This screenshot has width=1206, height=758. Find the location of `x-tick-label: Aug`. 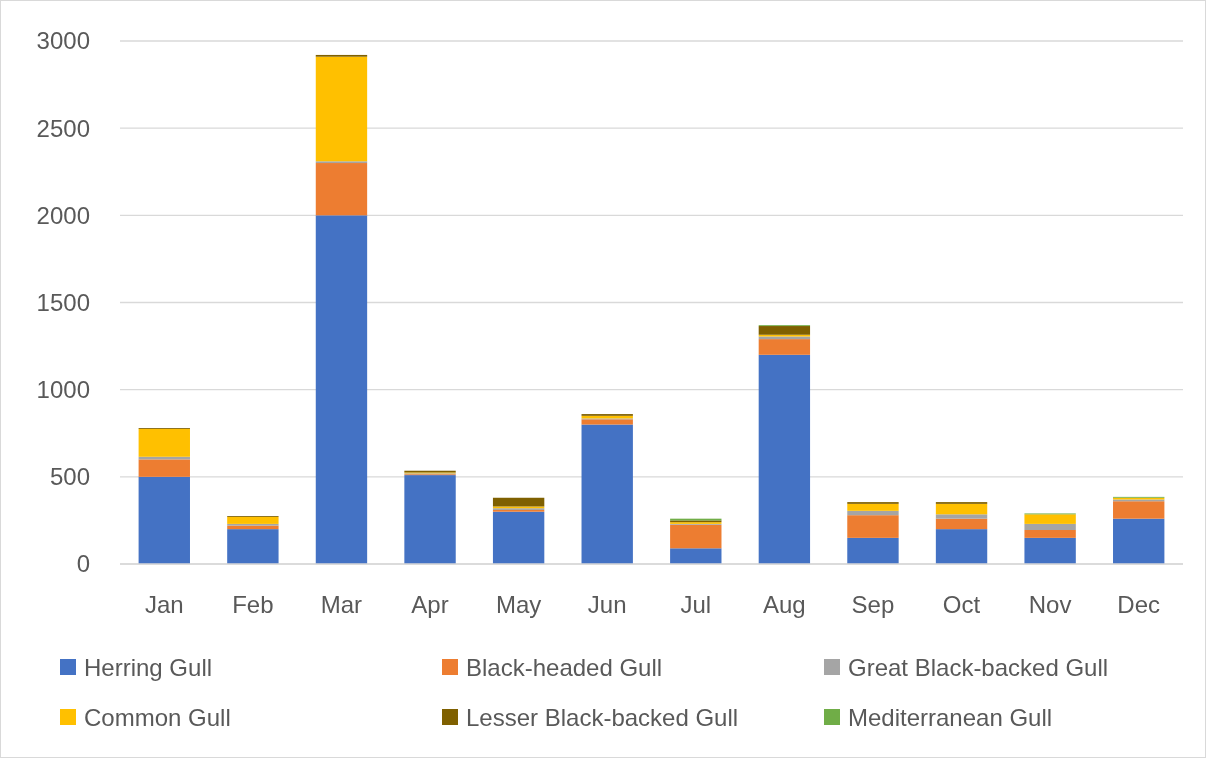

x-tick-label: Aug is located at coordinates (784, 604).